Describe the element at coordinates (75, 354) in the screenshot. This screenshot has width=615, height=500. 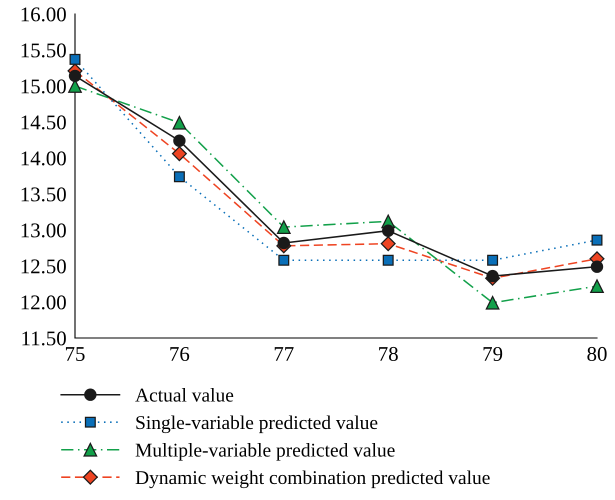
I see `x-tick-label: 75` at that location.